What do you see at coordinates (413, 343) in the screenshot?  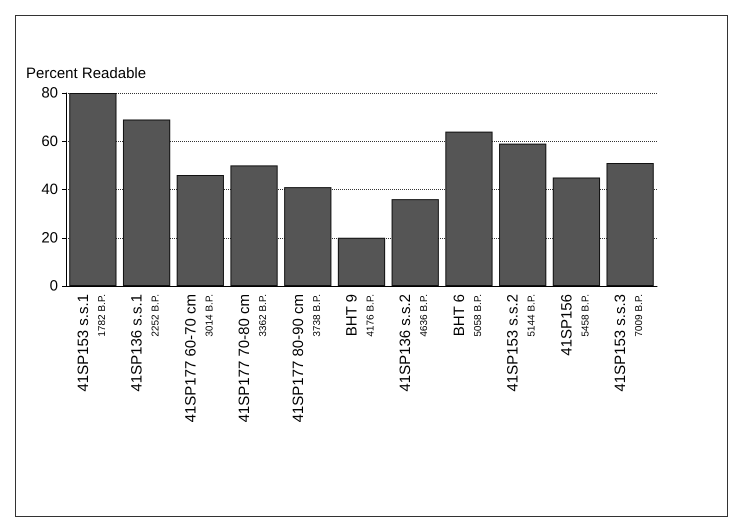 I see `x-tick-label: 41SP136 s.s.2 4636 B.P.` at bounding box center [413, 343].